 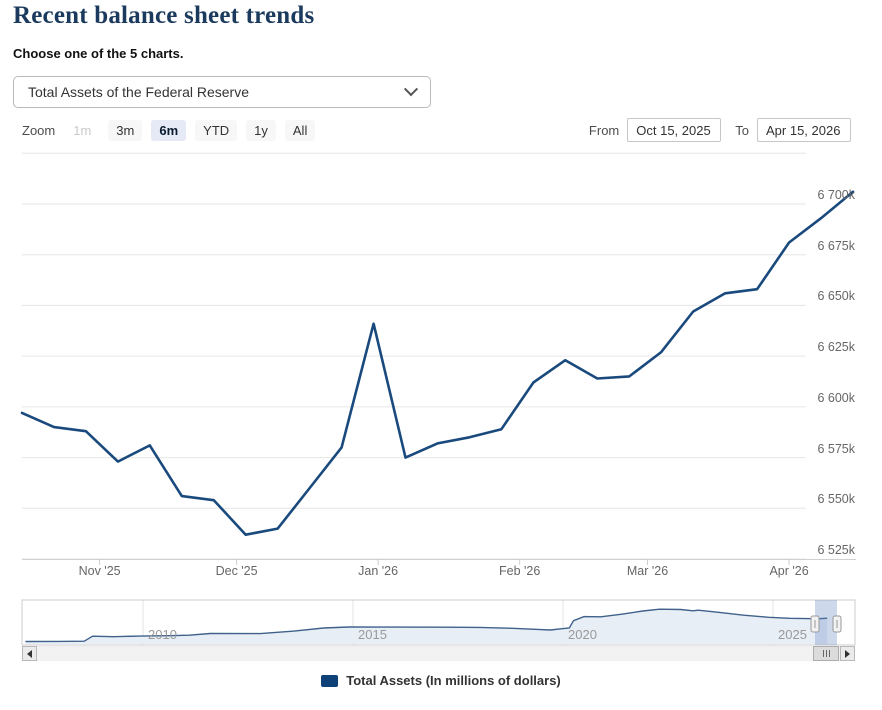 What do you see at coordinates (836, 347) in the screenshot?
I see `y-axis-label: 6 625k` at bounding box center [836, 347].